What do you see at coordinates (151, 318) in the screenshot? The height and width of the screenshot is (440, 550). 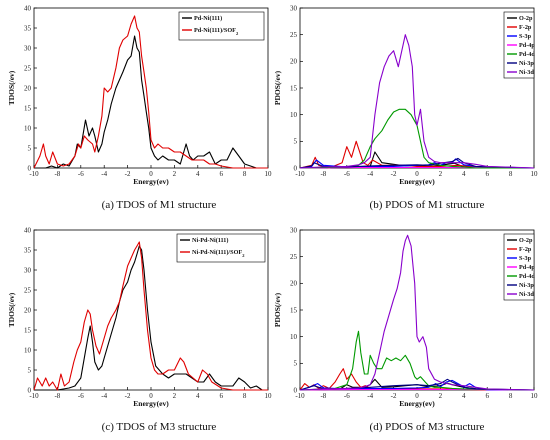 I see `series-line-ni-pd-ni-111-` at bounding box center [151, 318].